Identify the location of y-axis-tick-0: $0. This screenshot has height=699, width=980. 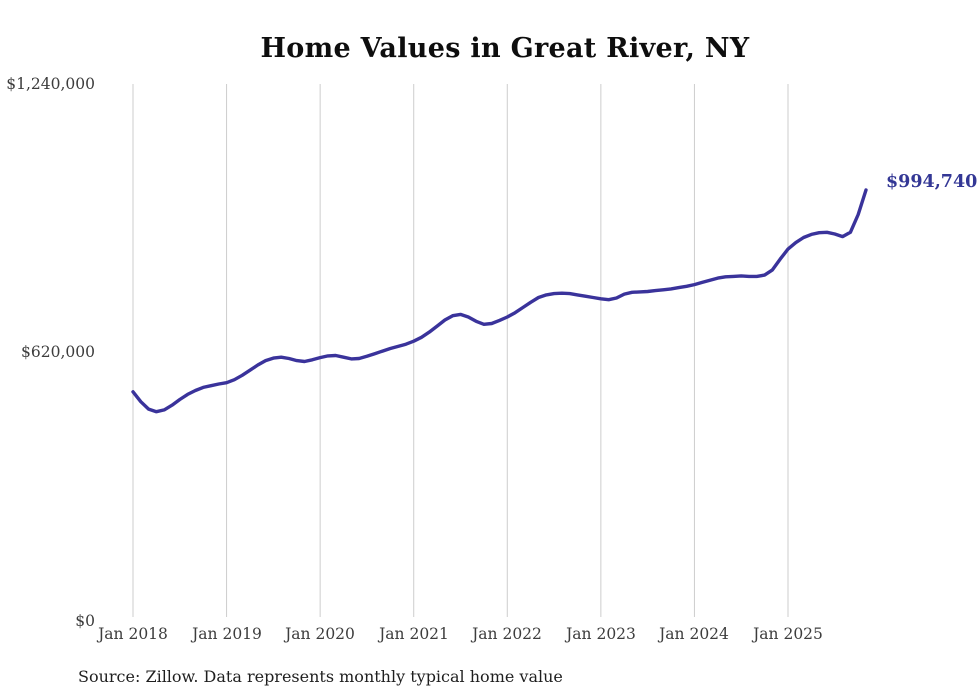
(85, 621).